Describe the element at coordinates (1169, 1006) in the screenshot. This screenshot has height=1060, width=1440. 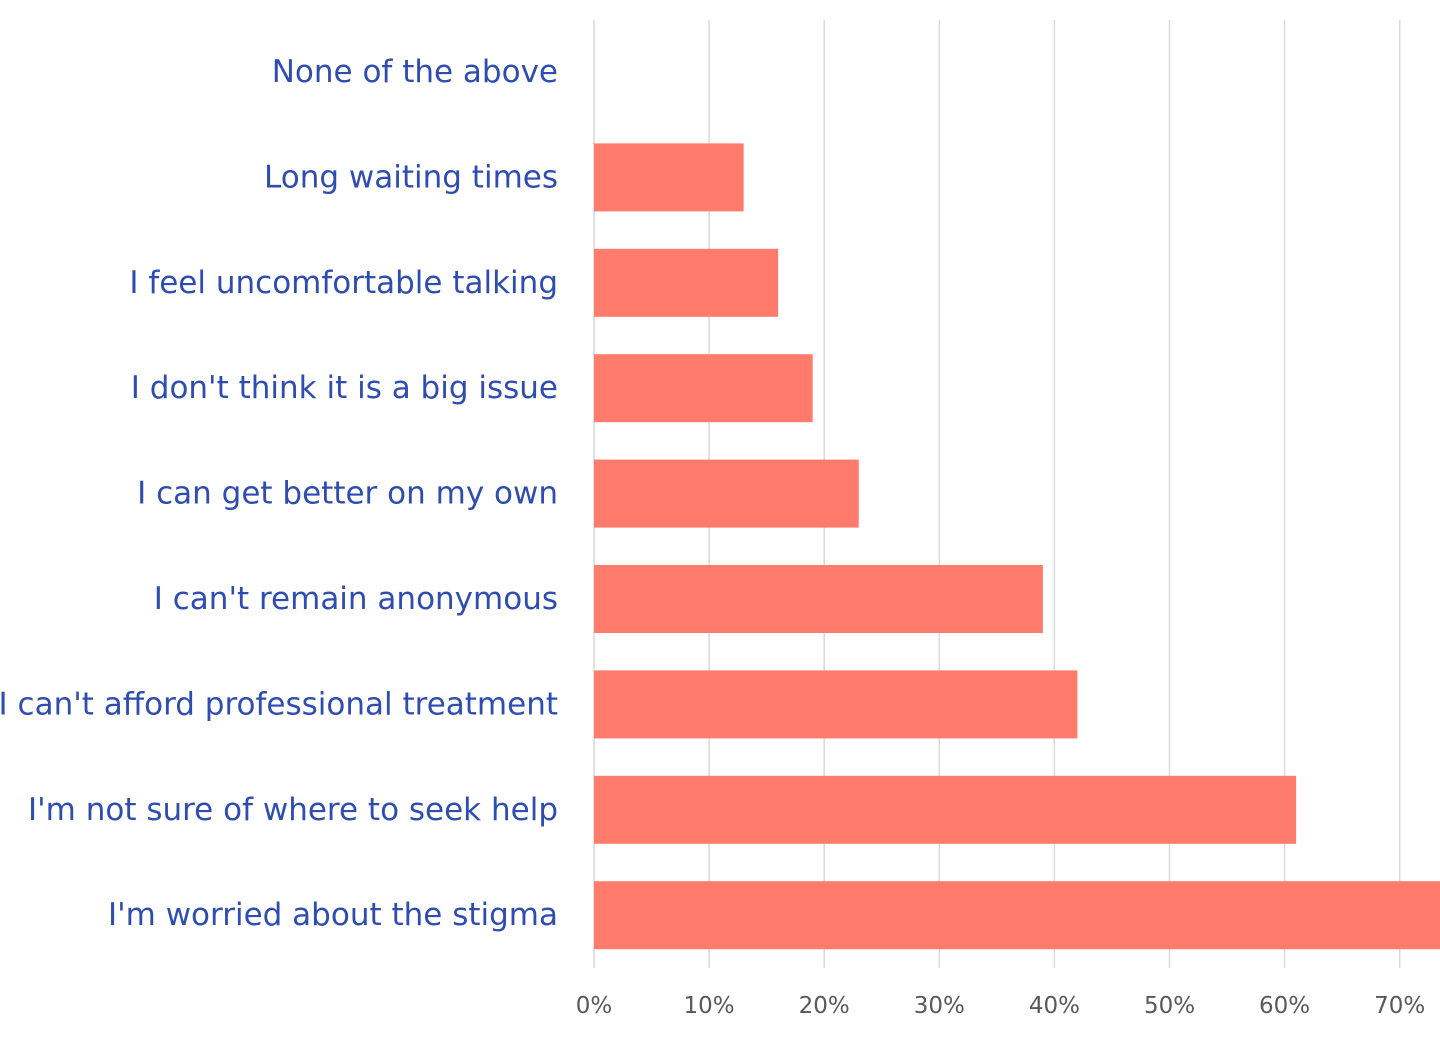
I see `x-tick-label: 50%` at that location.